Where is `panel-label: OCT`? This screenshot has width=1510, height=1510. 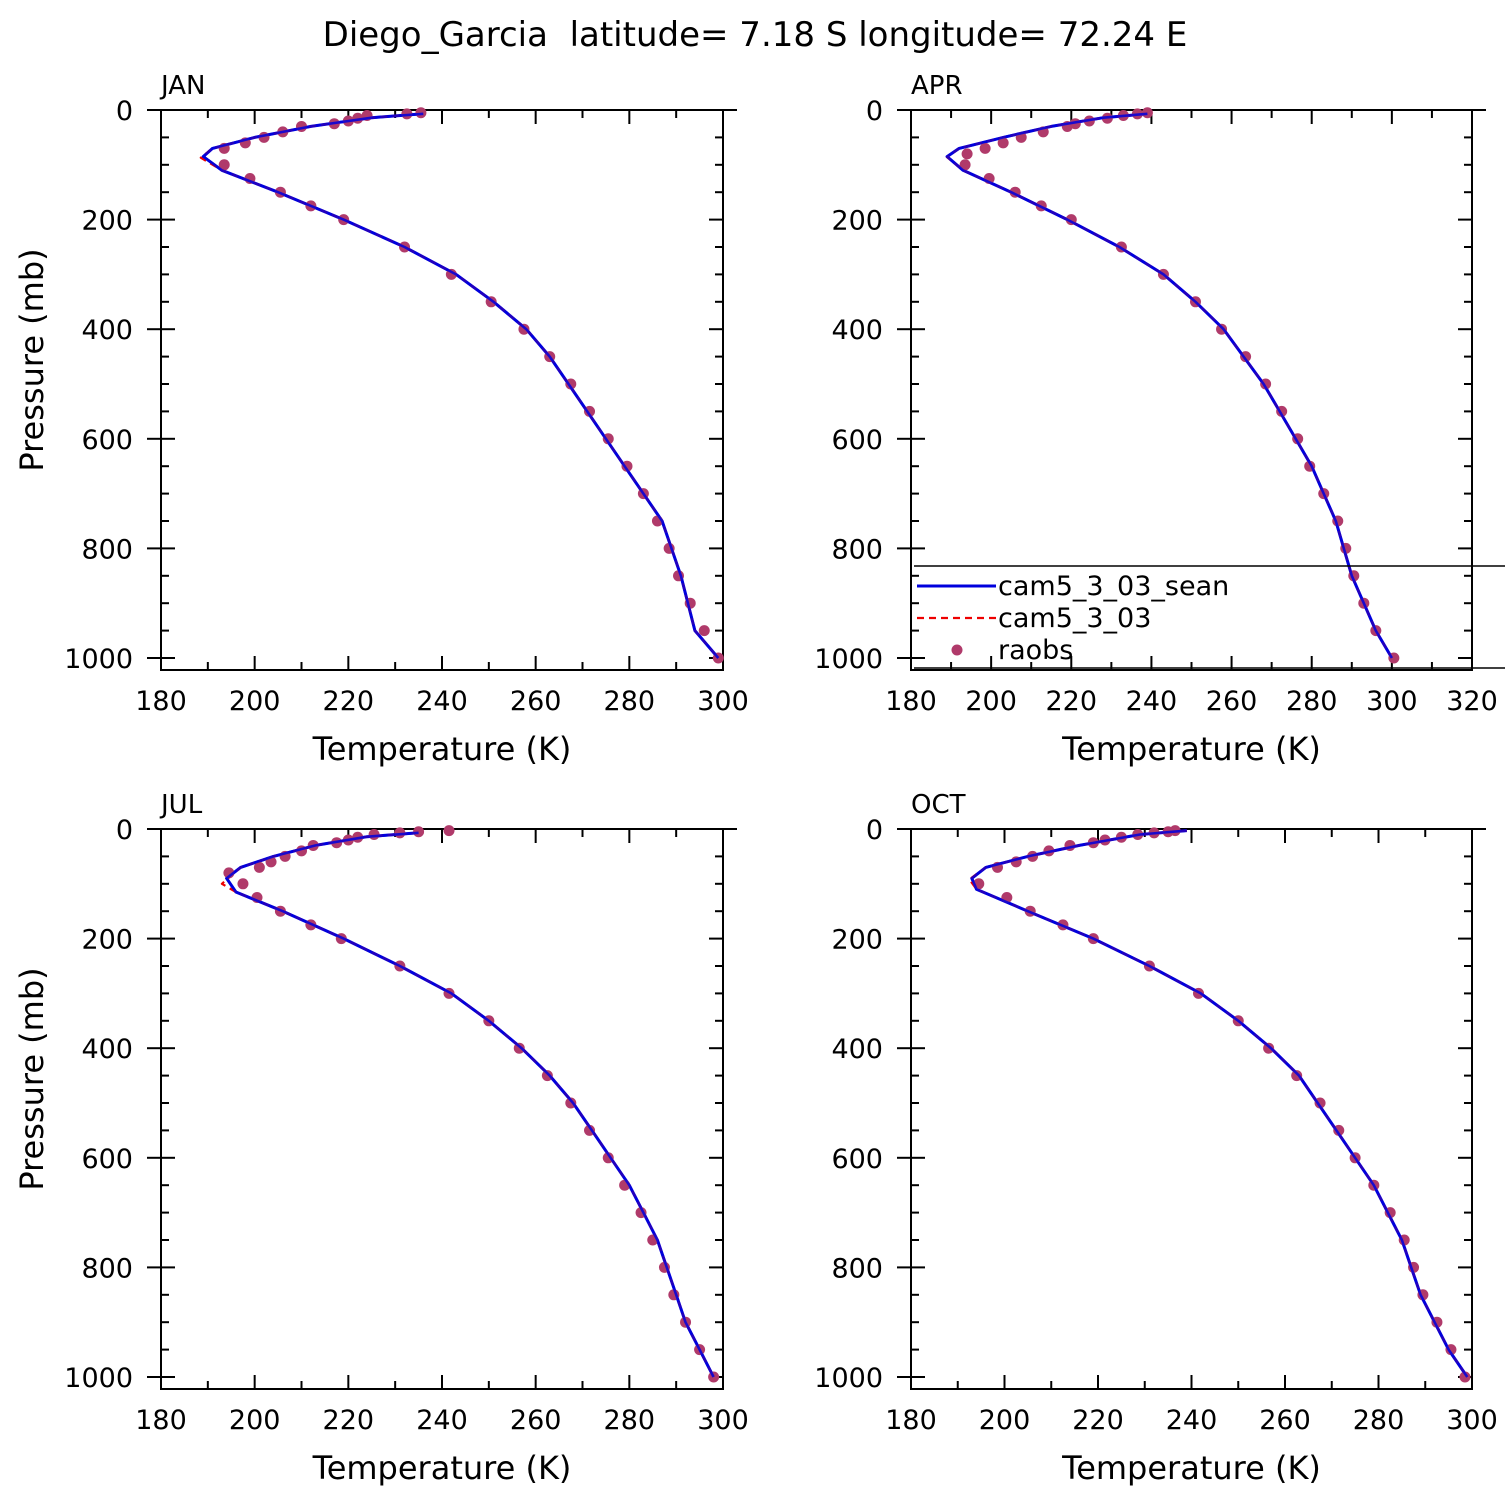
panel-label: OCT is located at coordinates (938, 805).